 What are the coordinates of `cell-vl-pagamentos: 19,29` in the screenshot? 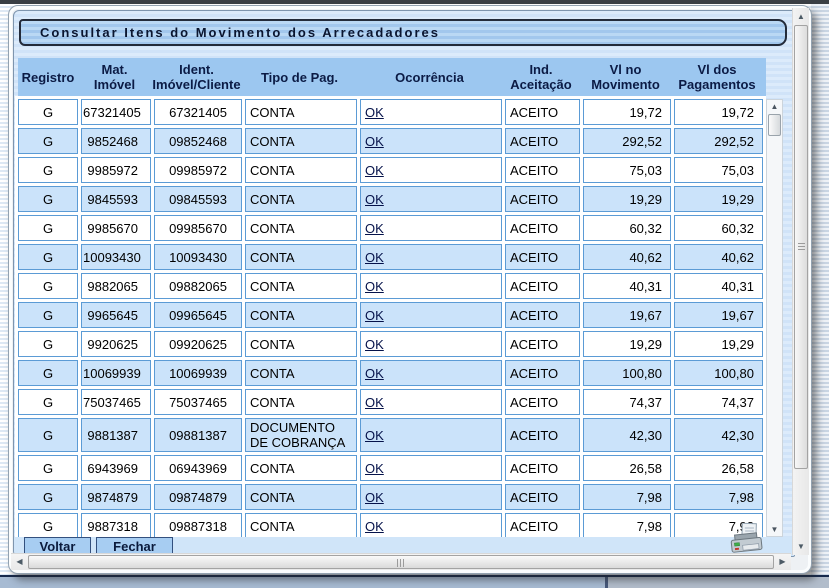 It's located at (718, 344).